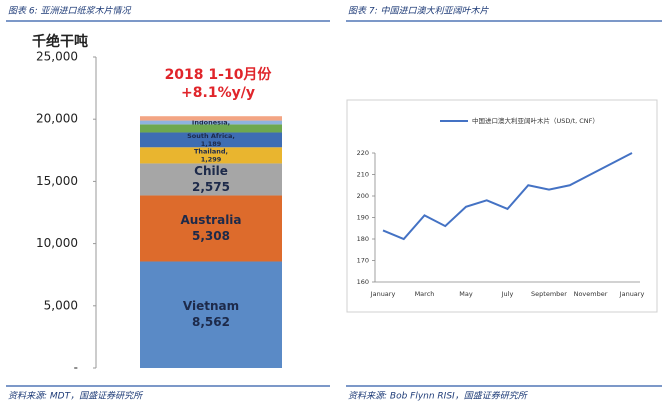 Image resolution: width=667 pixels, height=408 pixels. Describe the element at coordinates (211, 236) in the screenshot. I see `data-label: 5,308` at that location.